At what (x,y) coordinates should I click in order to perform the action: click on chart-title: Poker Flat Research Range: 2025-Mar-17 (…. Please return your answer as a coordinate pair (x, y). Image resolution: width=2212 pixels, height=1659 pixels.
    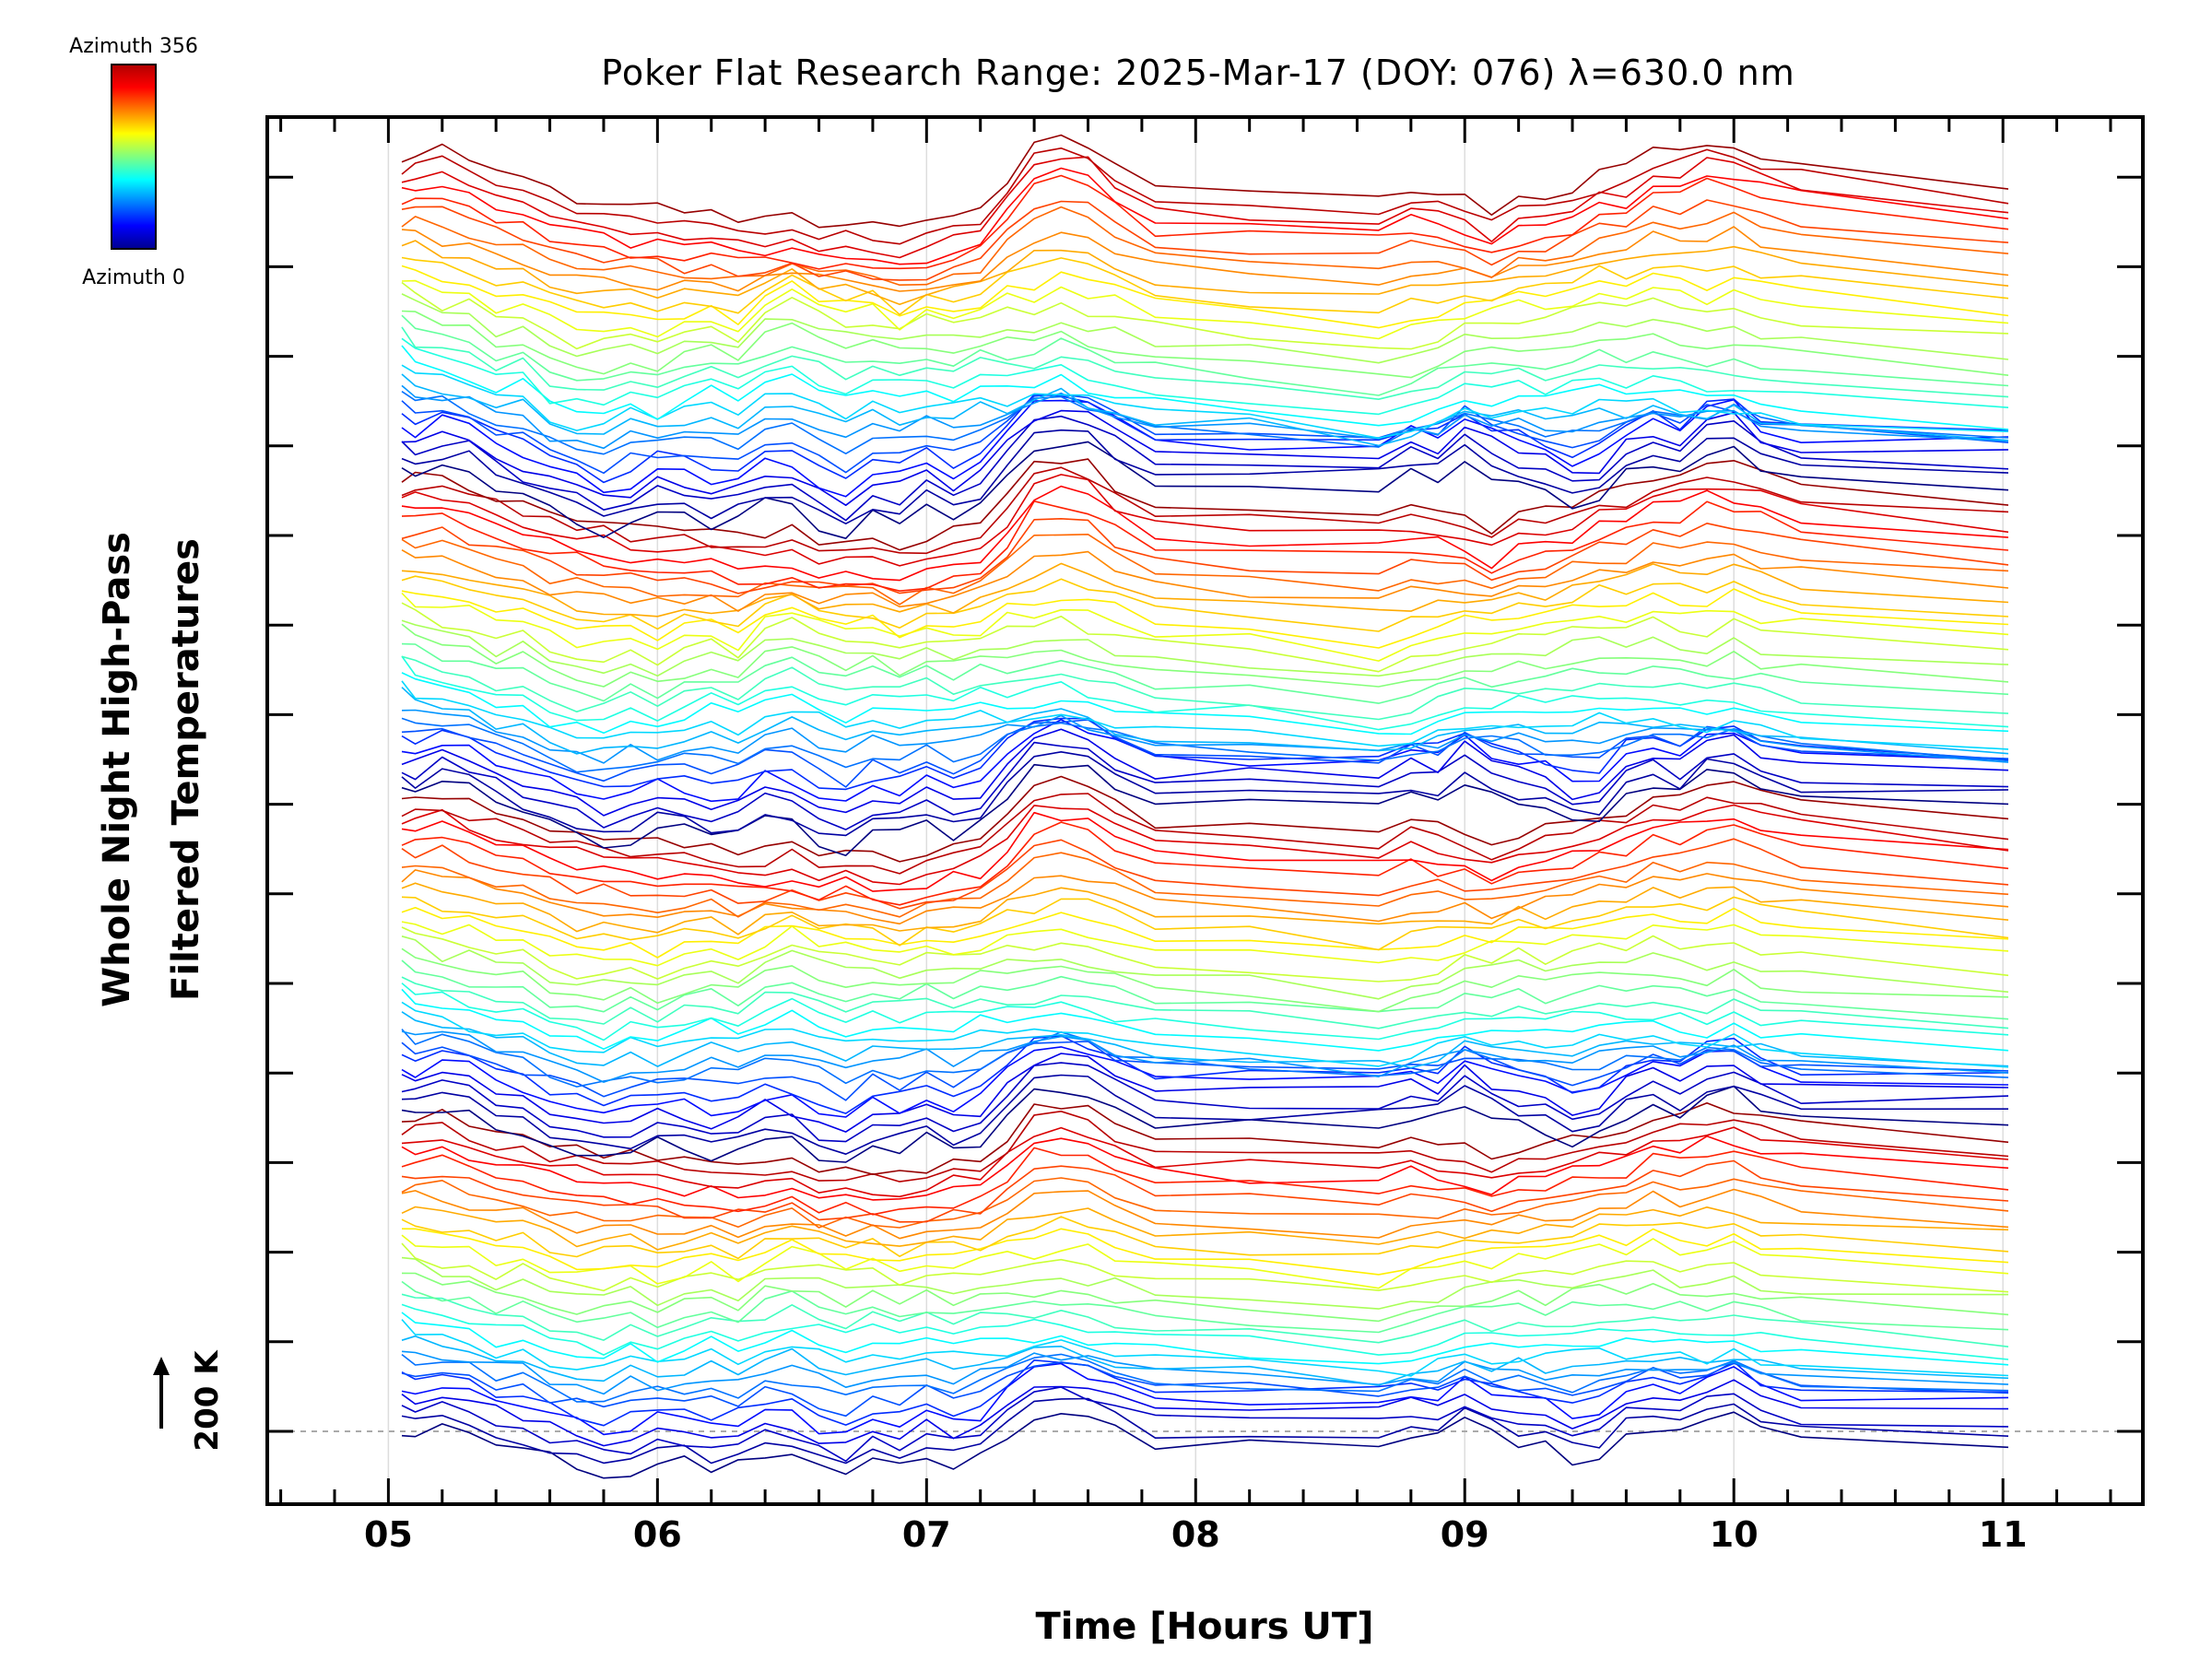
    Looking at the image, I should click on (1197, 73).